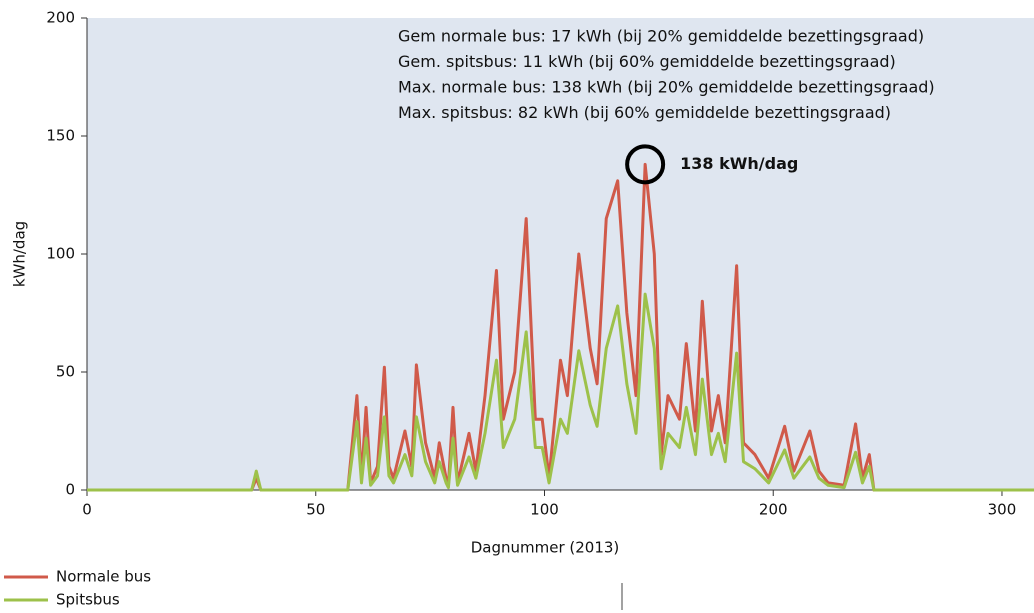 This screenshot has height=613, width=1034. I want to click on x-axis-title: Dagnummer (2013), so click(545, 548).